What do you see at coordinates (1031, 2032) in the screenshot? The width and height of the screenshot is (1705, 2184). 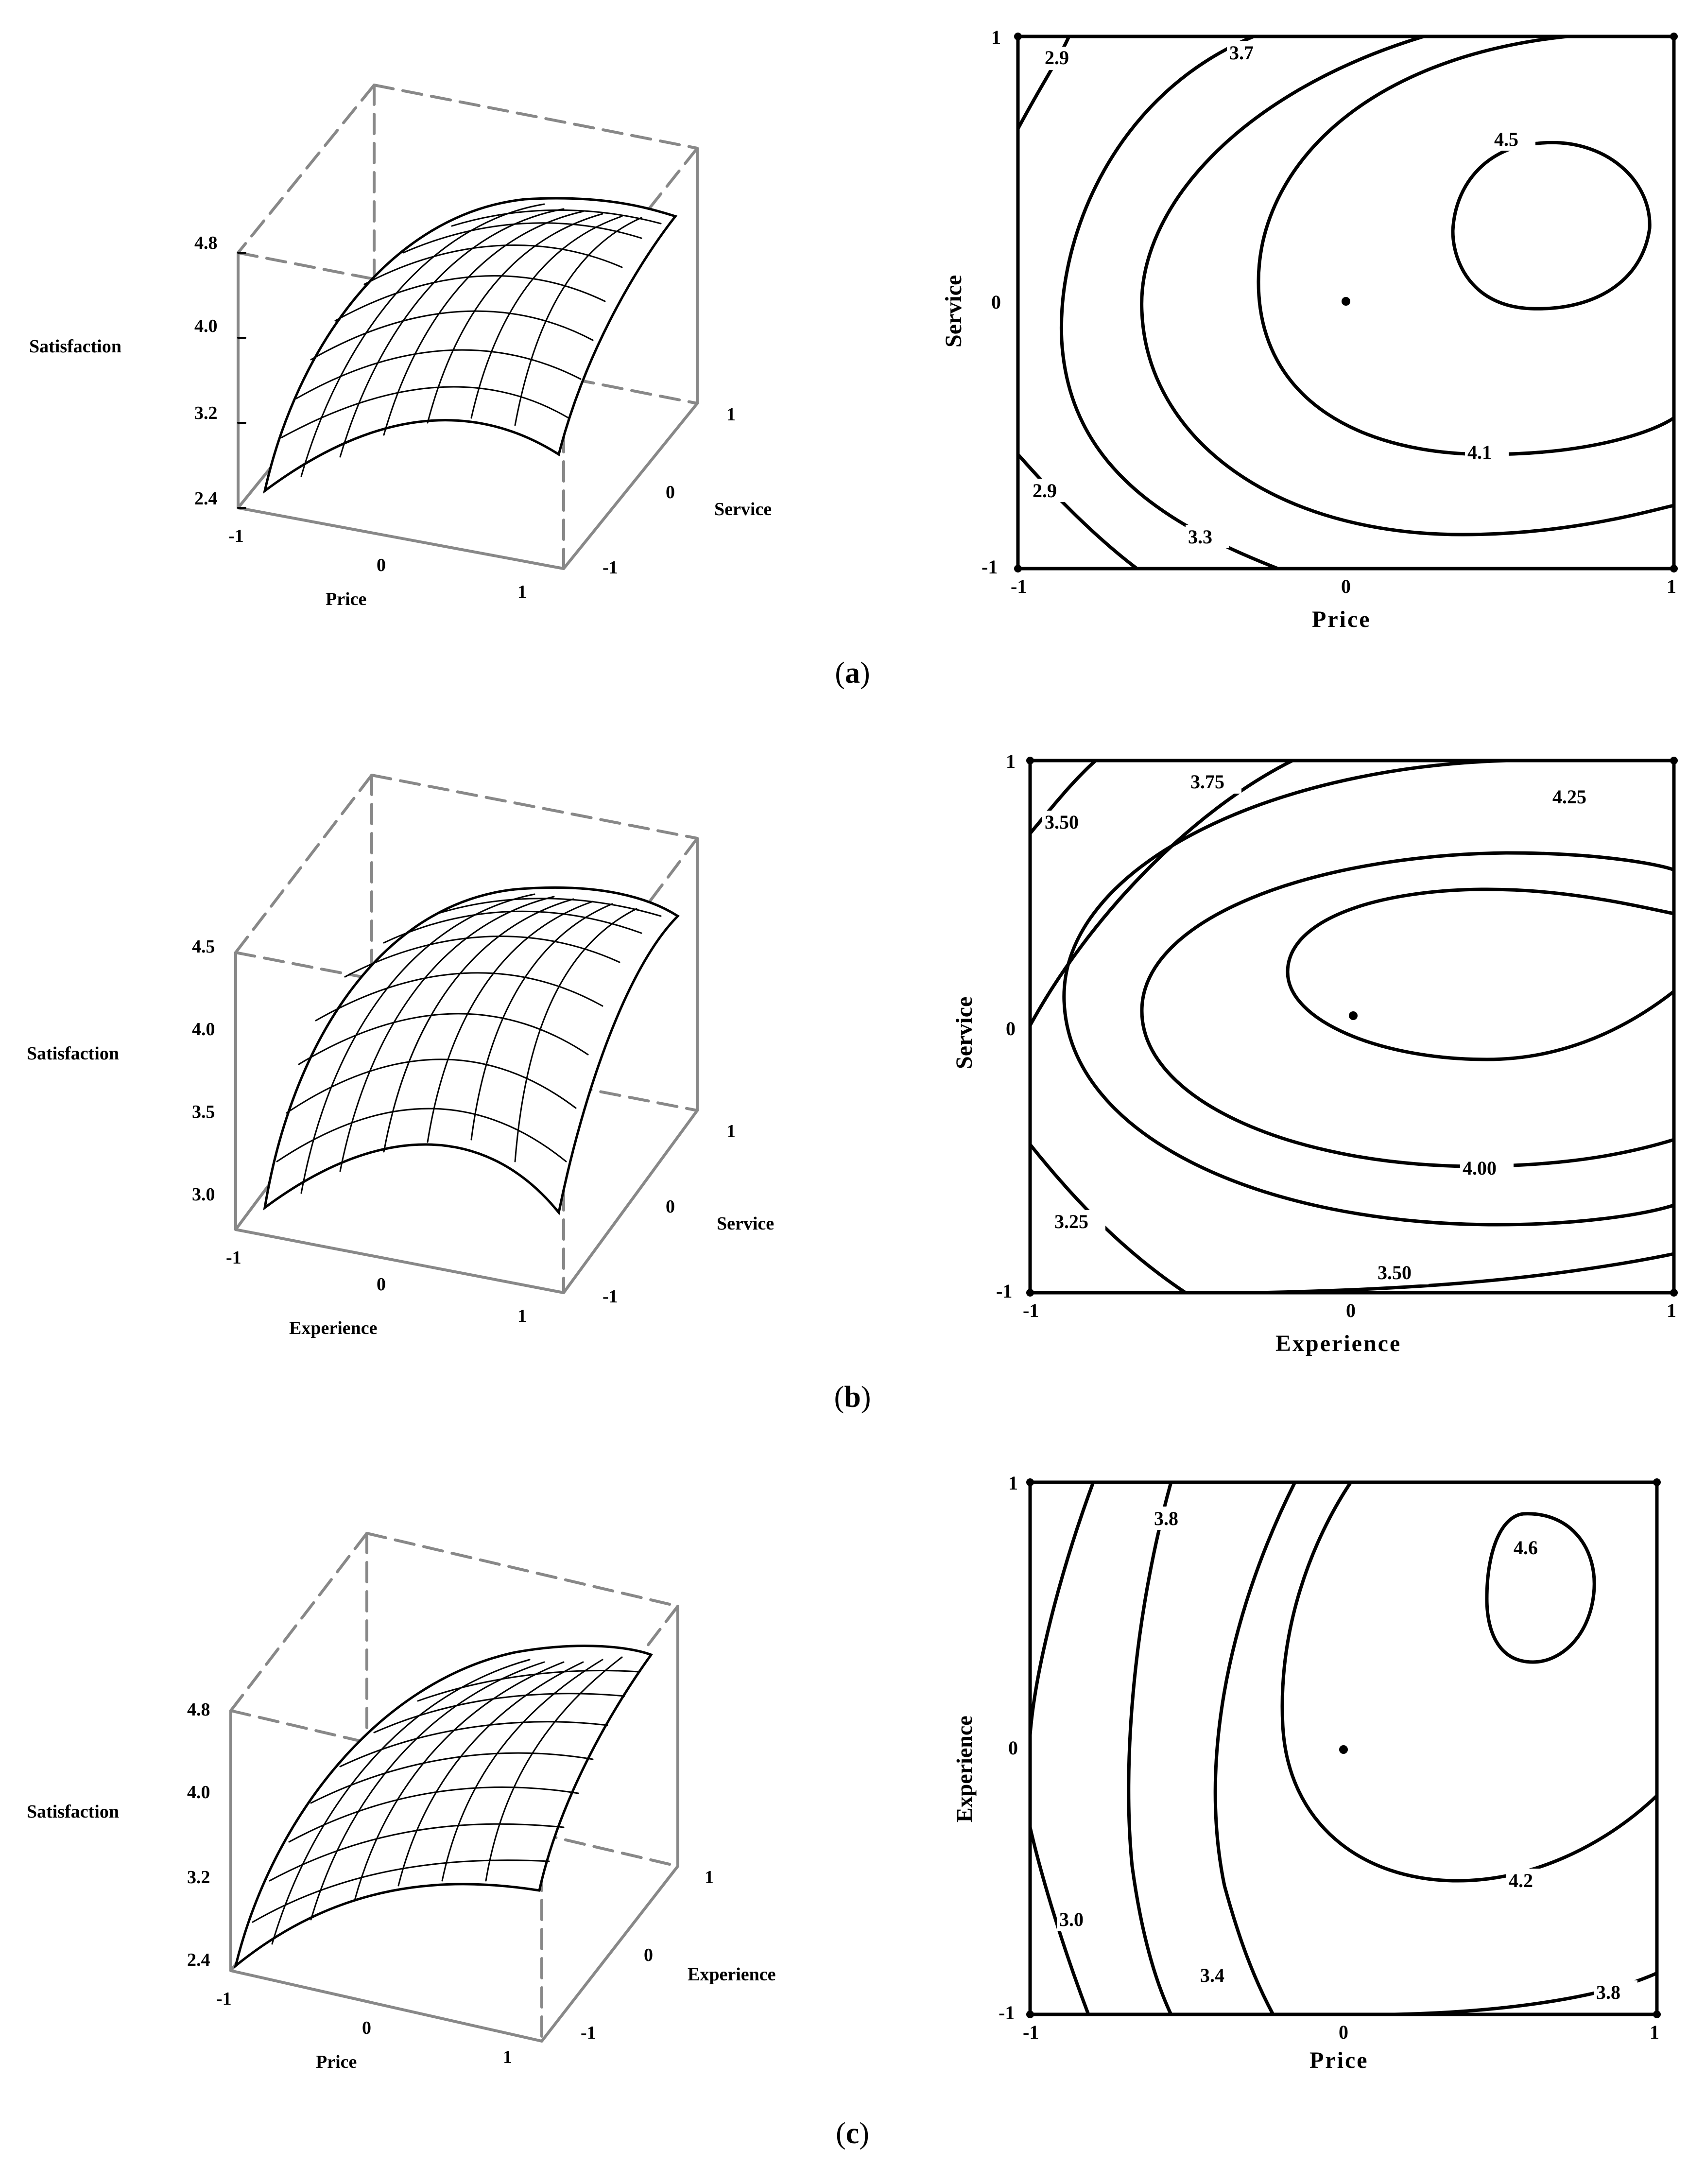 I see `contour-c-xtick: -1` at bounding box center [1031, 2032].